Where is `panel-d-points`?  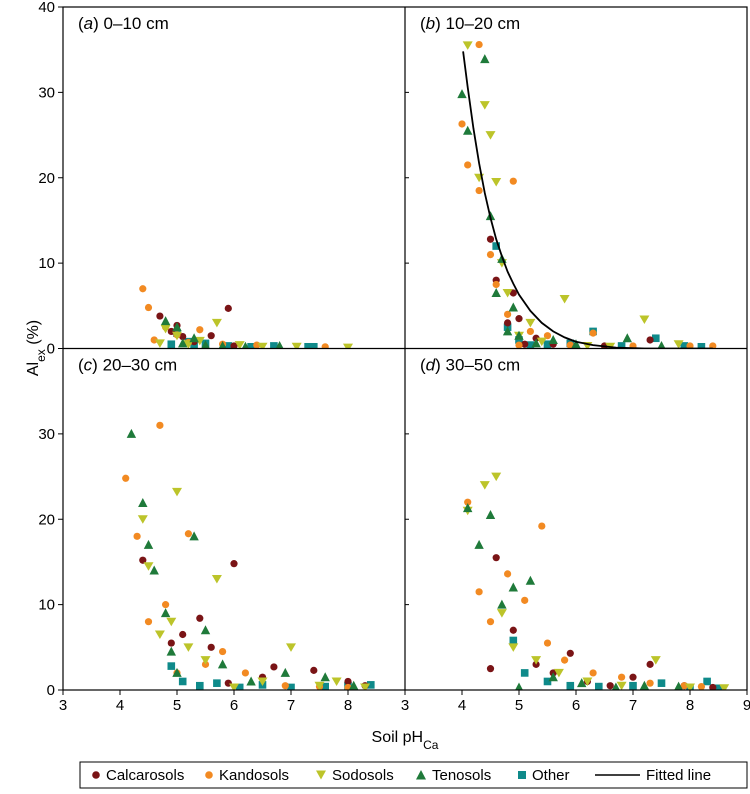 panel-d-points is located at coordinates (596, 581).